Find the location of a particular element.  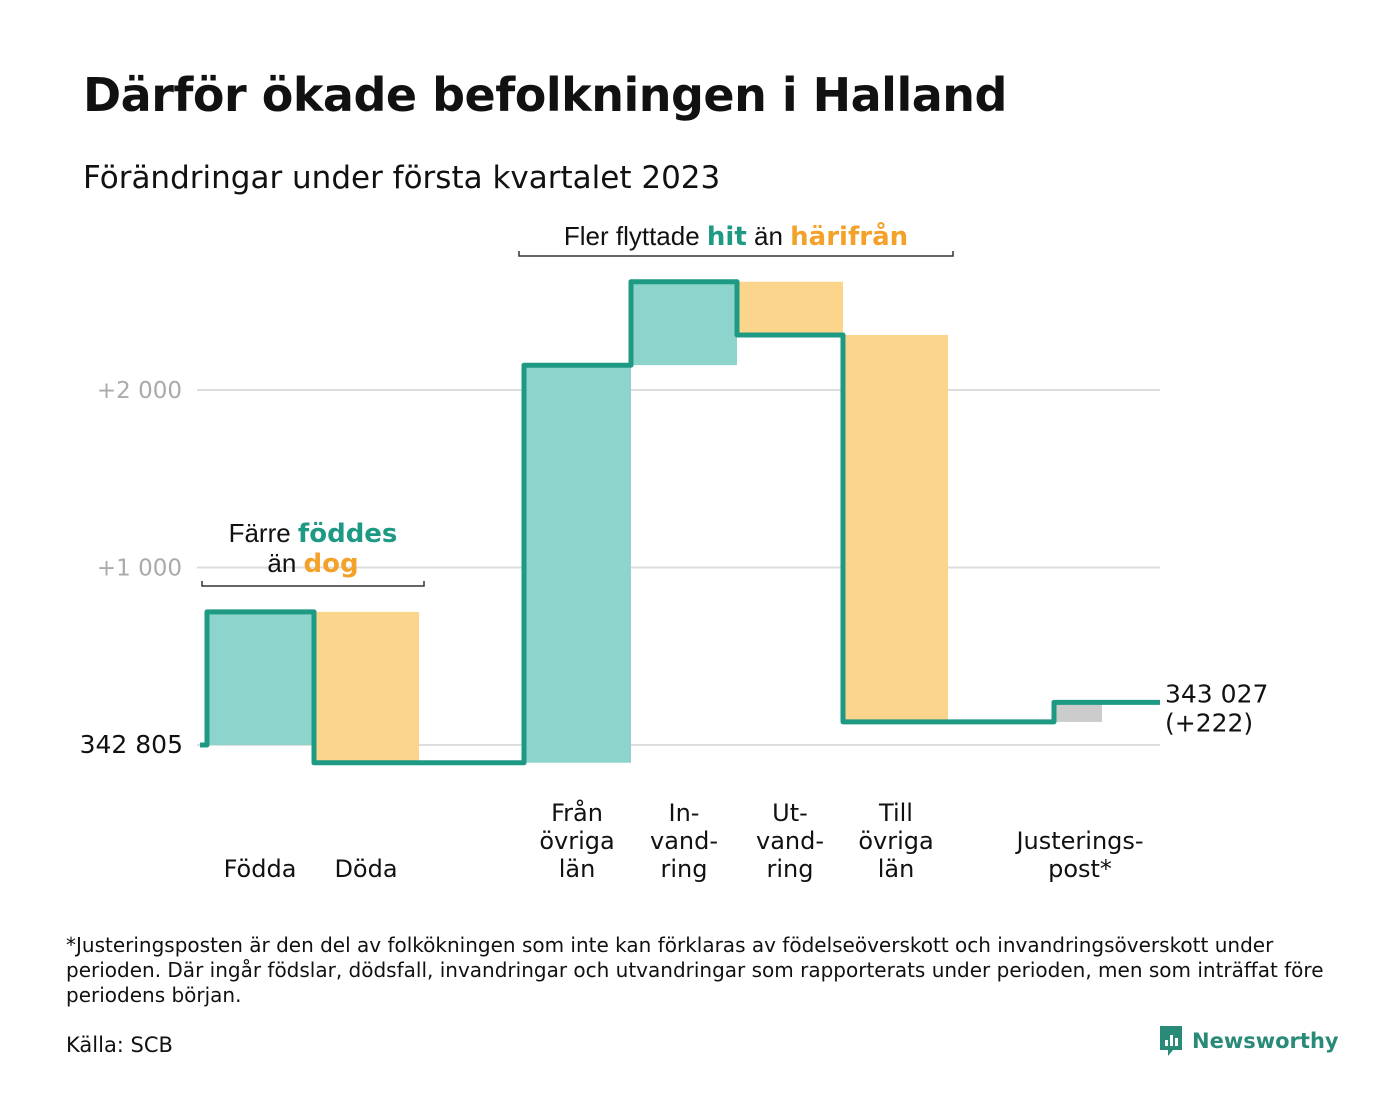

annotation-part: dog is located at coordinates (331, 564).